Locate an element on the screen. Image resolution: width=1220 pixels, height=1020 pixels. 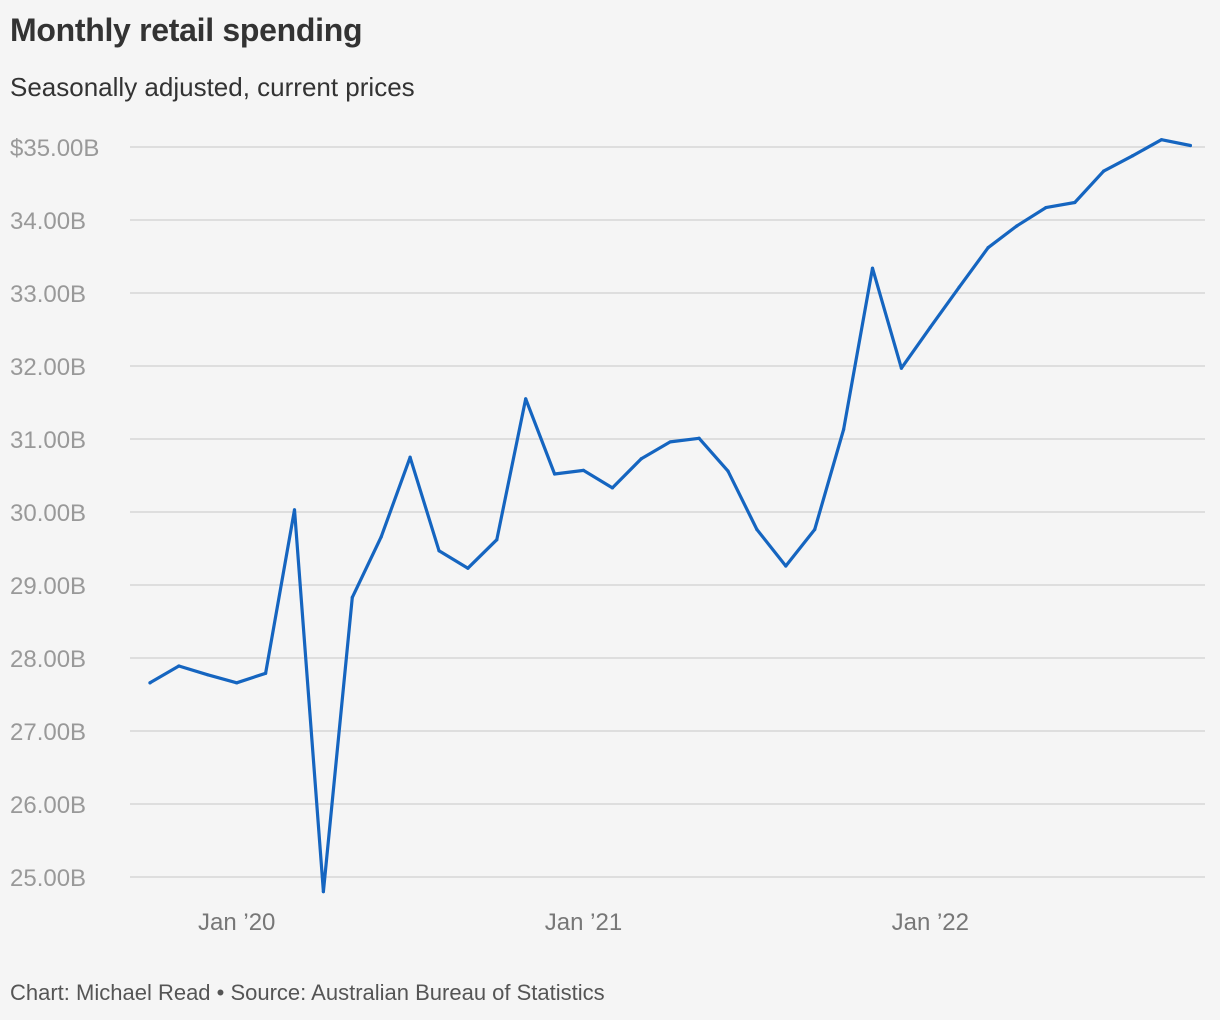
y-tick-label: 33.00B is located at coordinates (48, 294).